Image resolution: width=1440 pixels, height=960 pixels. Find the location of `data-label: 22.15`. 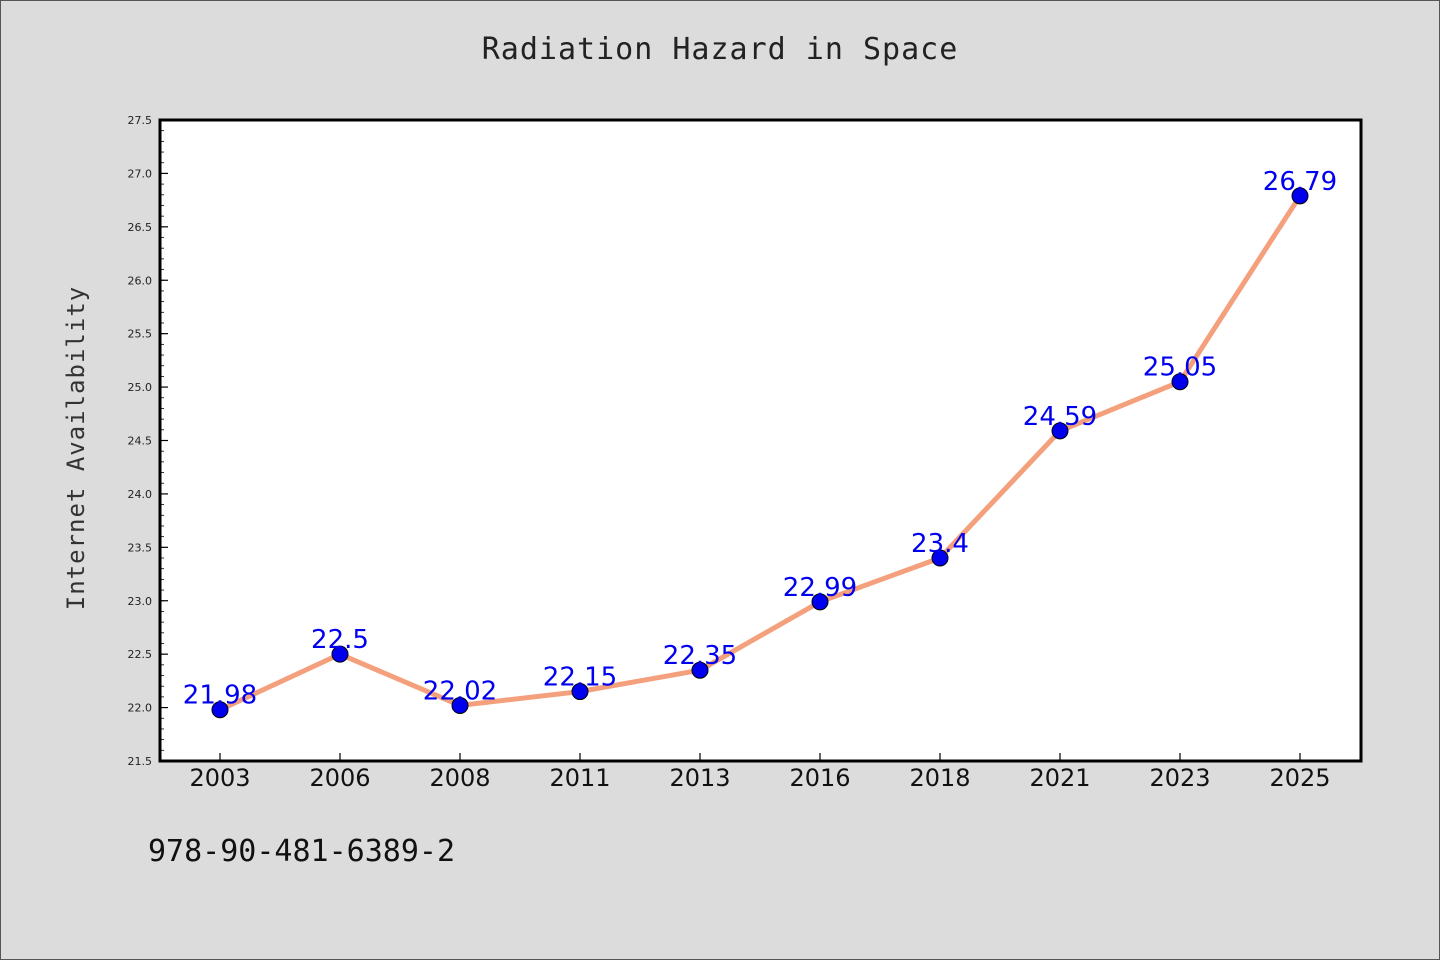

data-label: 22.15 is located at coordinates (580, 678).